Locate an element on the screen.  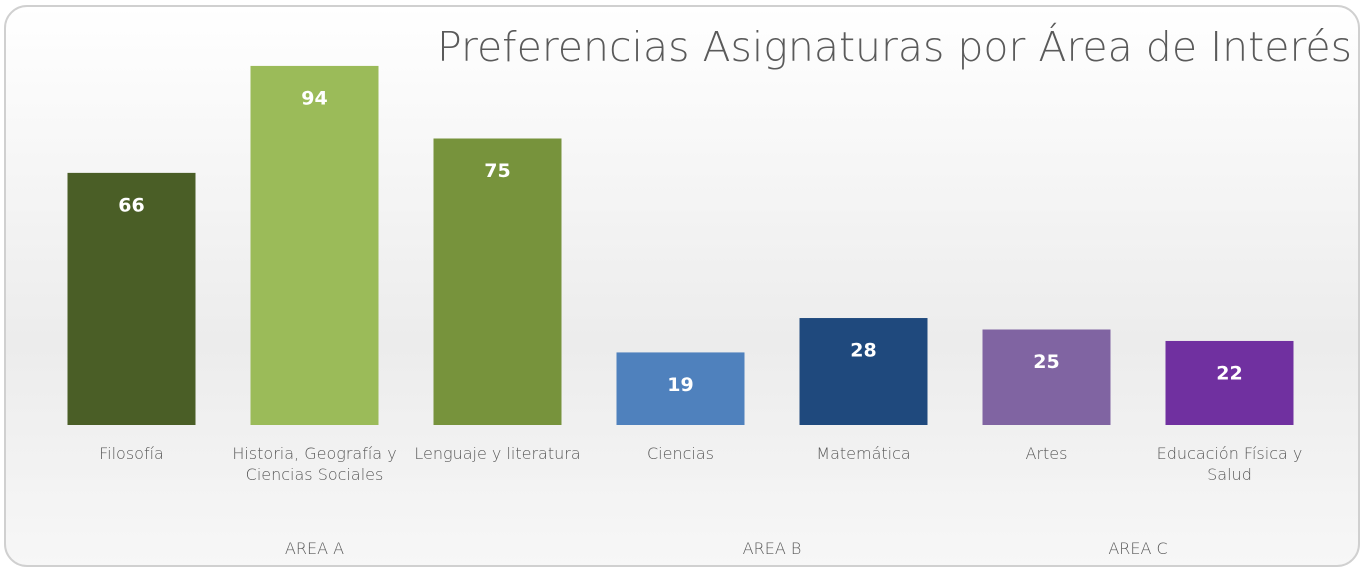
x-tick-label: Matemática is located at coordinates (863, 453).